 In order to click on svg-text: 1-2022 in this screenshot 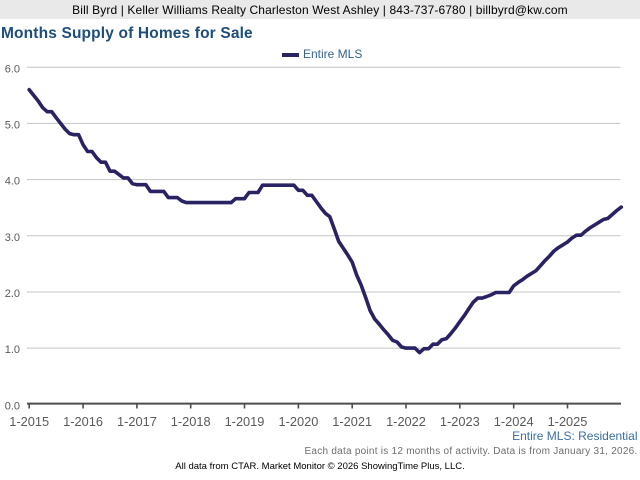, I will do `click(406, 421)`.